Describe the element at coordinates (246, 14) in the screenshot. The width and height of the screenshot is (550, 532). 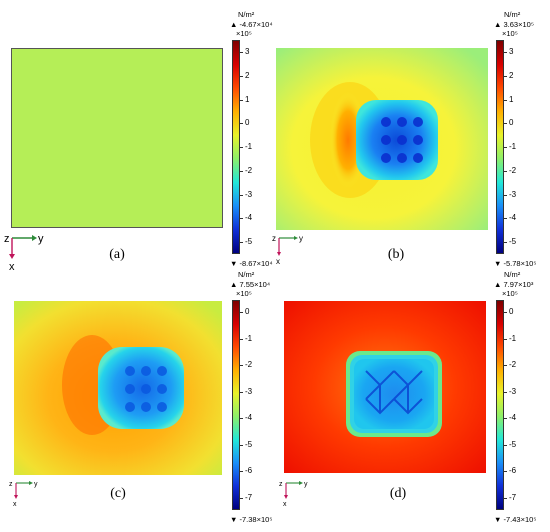
I see `unit-label-a: N/m²` at that location.